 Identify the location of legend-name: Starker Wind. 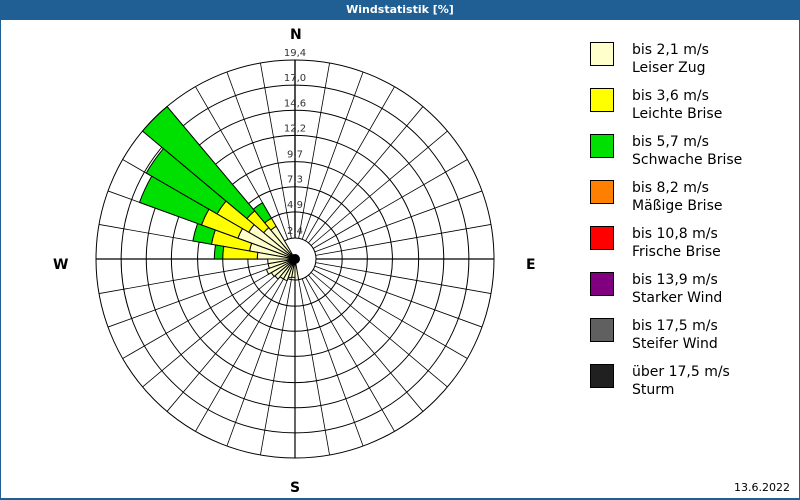
(677, 298).